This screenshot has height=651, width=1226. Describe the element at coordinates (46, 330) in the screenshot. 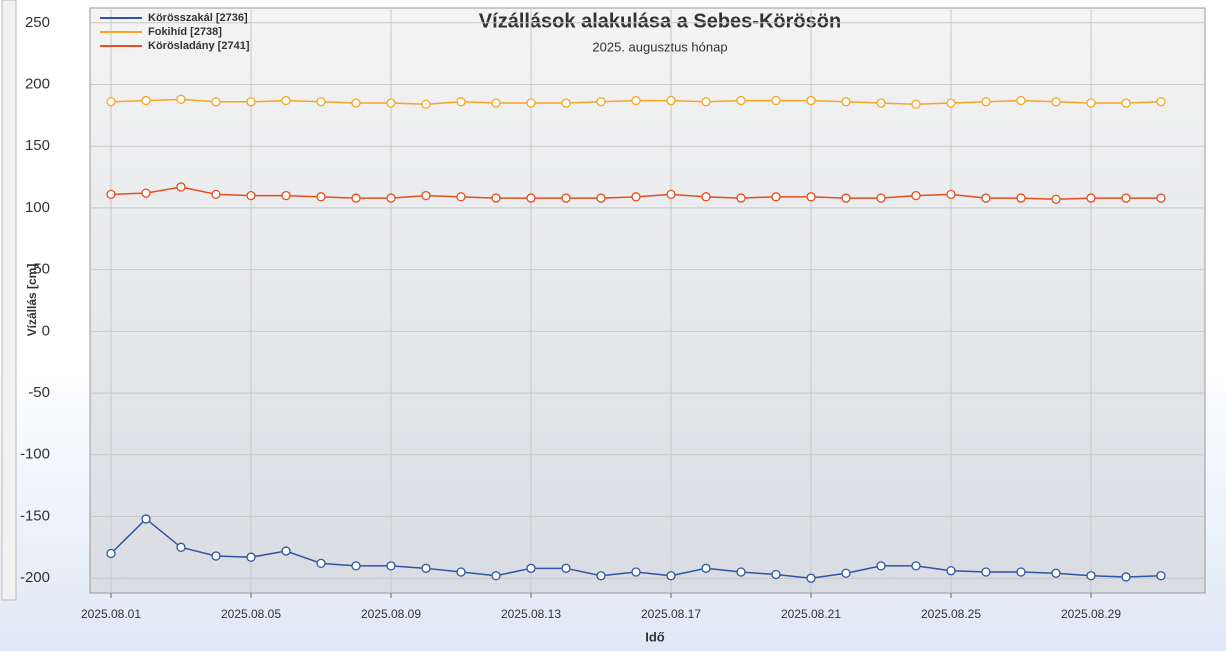

I see `y-tick-label: 0` at that location.